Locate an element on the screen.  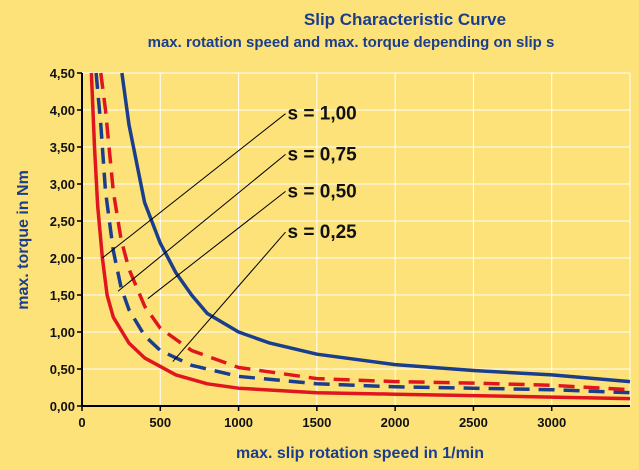
series-label-4: s = 0,25 is located at coordinates (323, 232).